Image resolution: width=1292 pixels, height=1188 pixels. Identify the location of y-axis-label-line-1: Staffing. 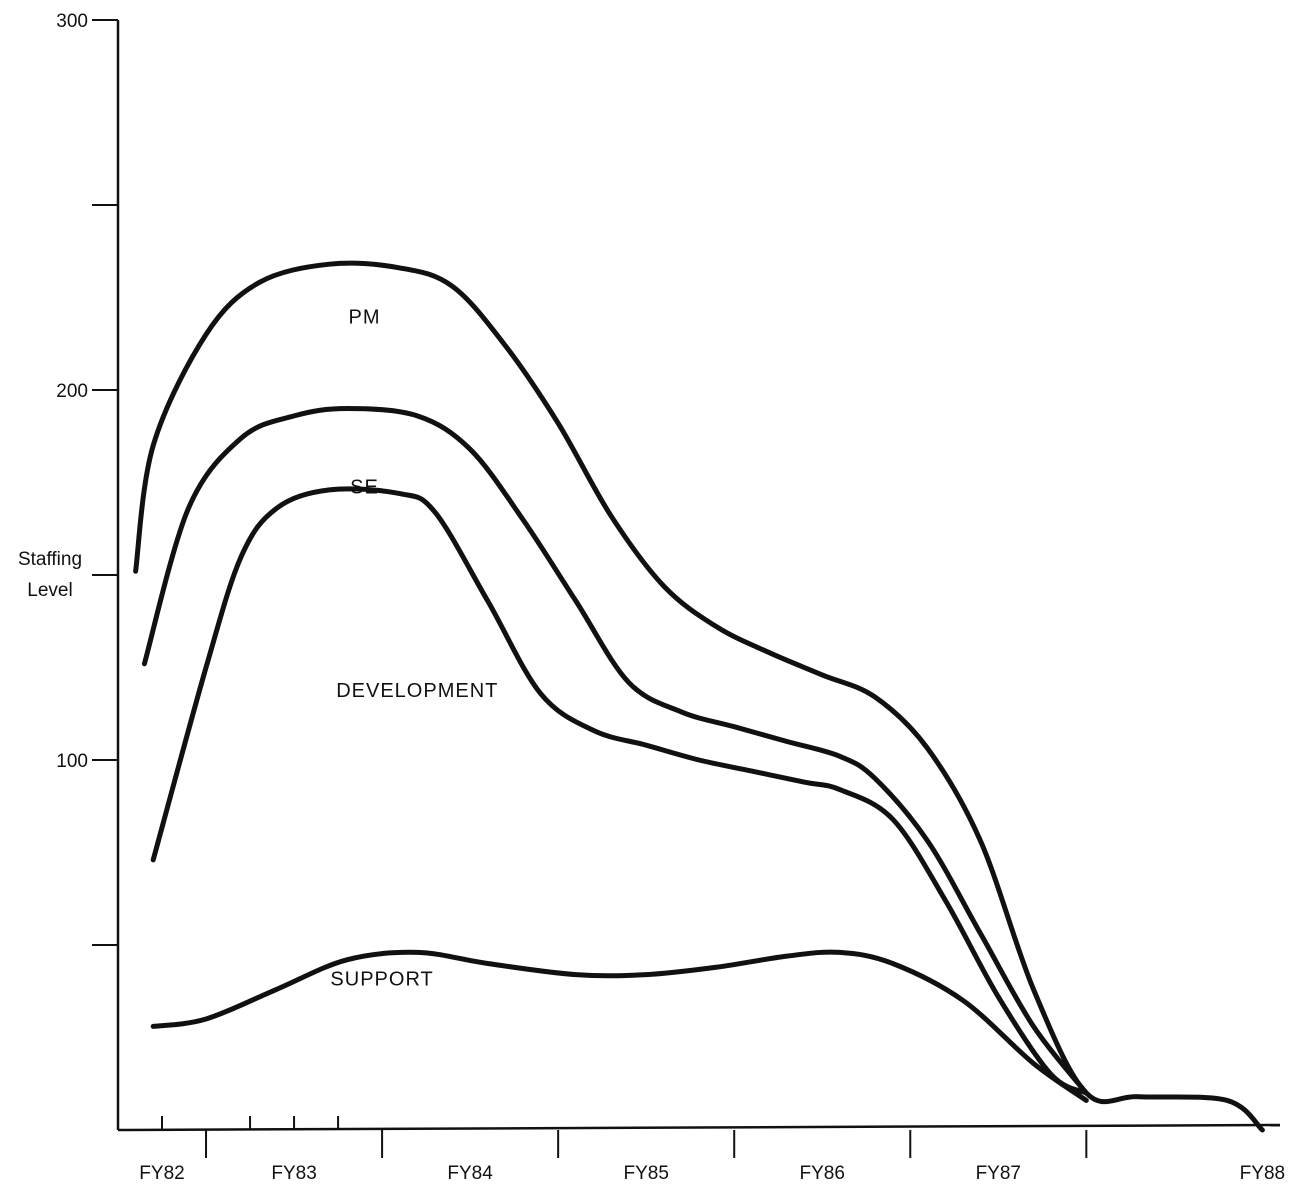
(50, 559).